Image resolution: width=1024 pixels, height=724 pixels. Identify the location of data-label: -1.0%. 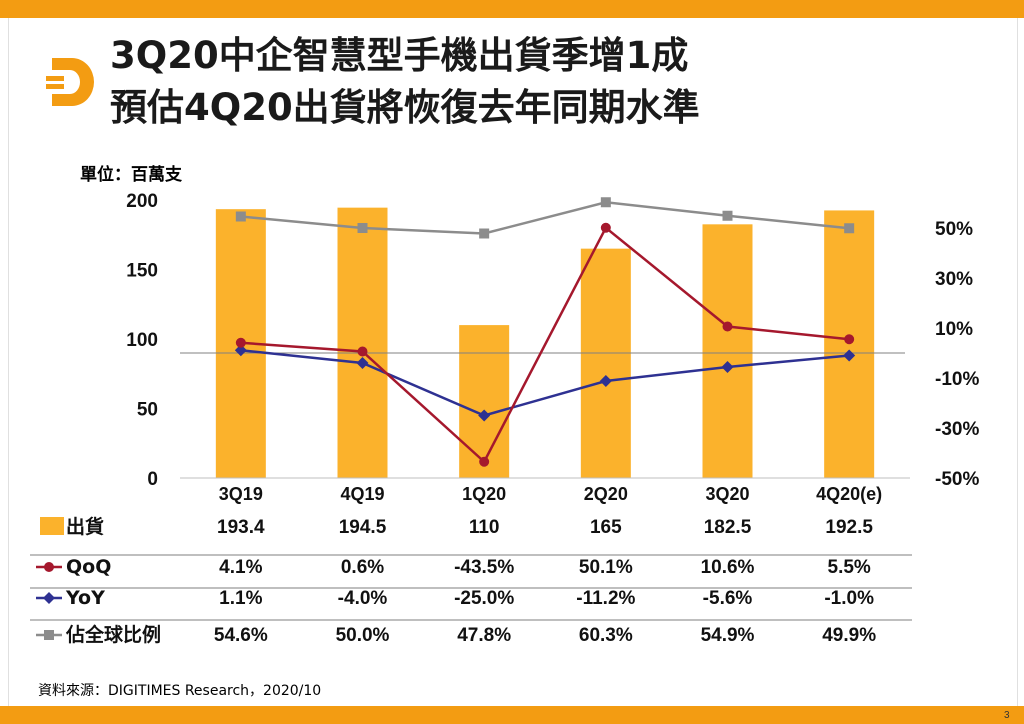
(849, 598).